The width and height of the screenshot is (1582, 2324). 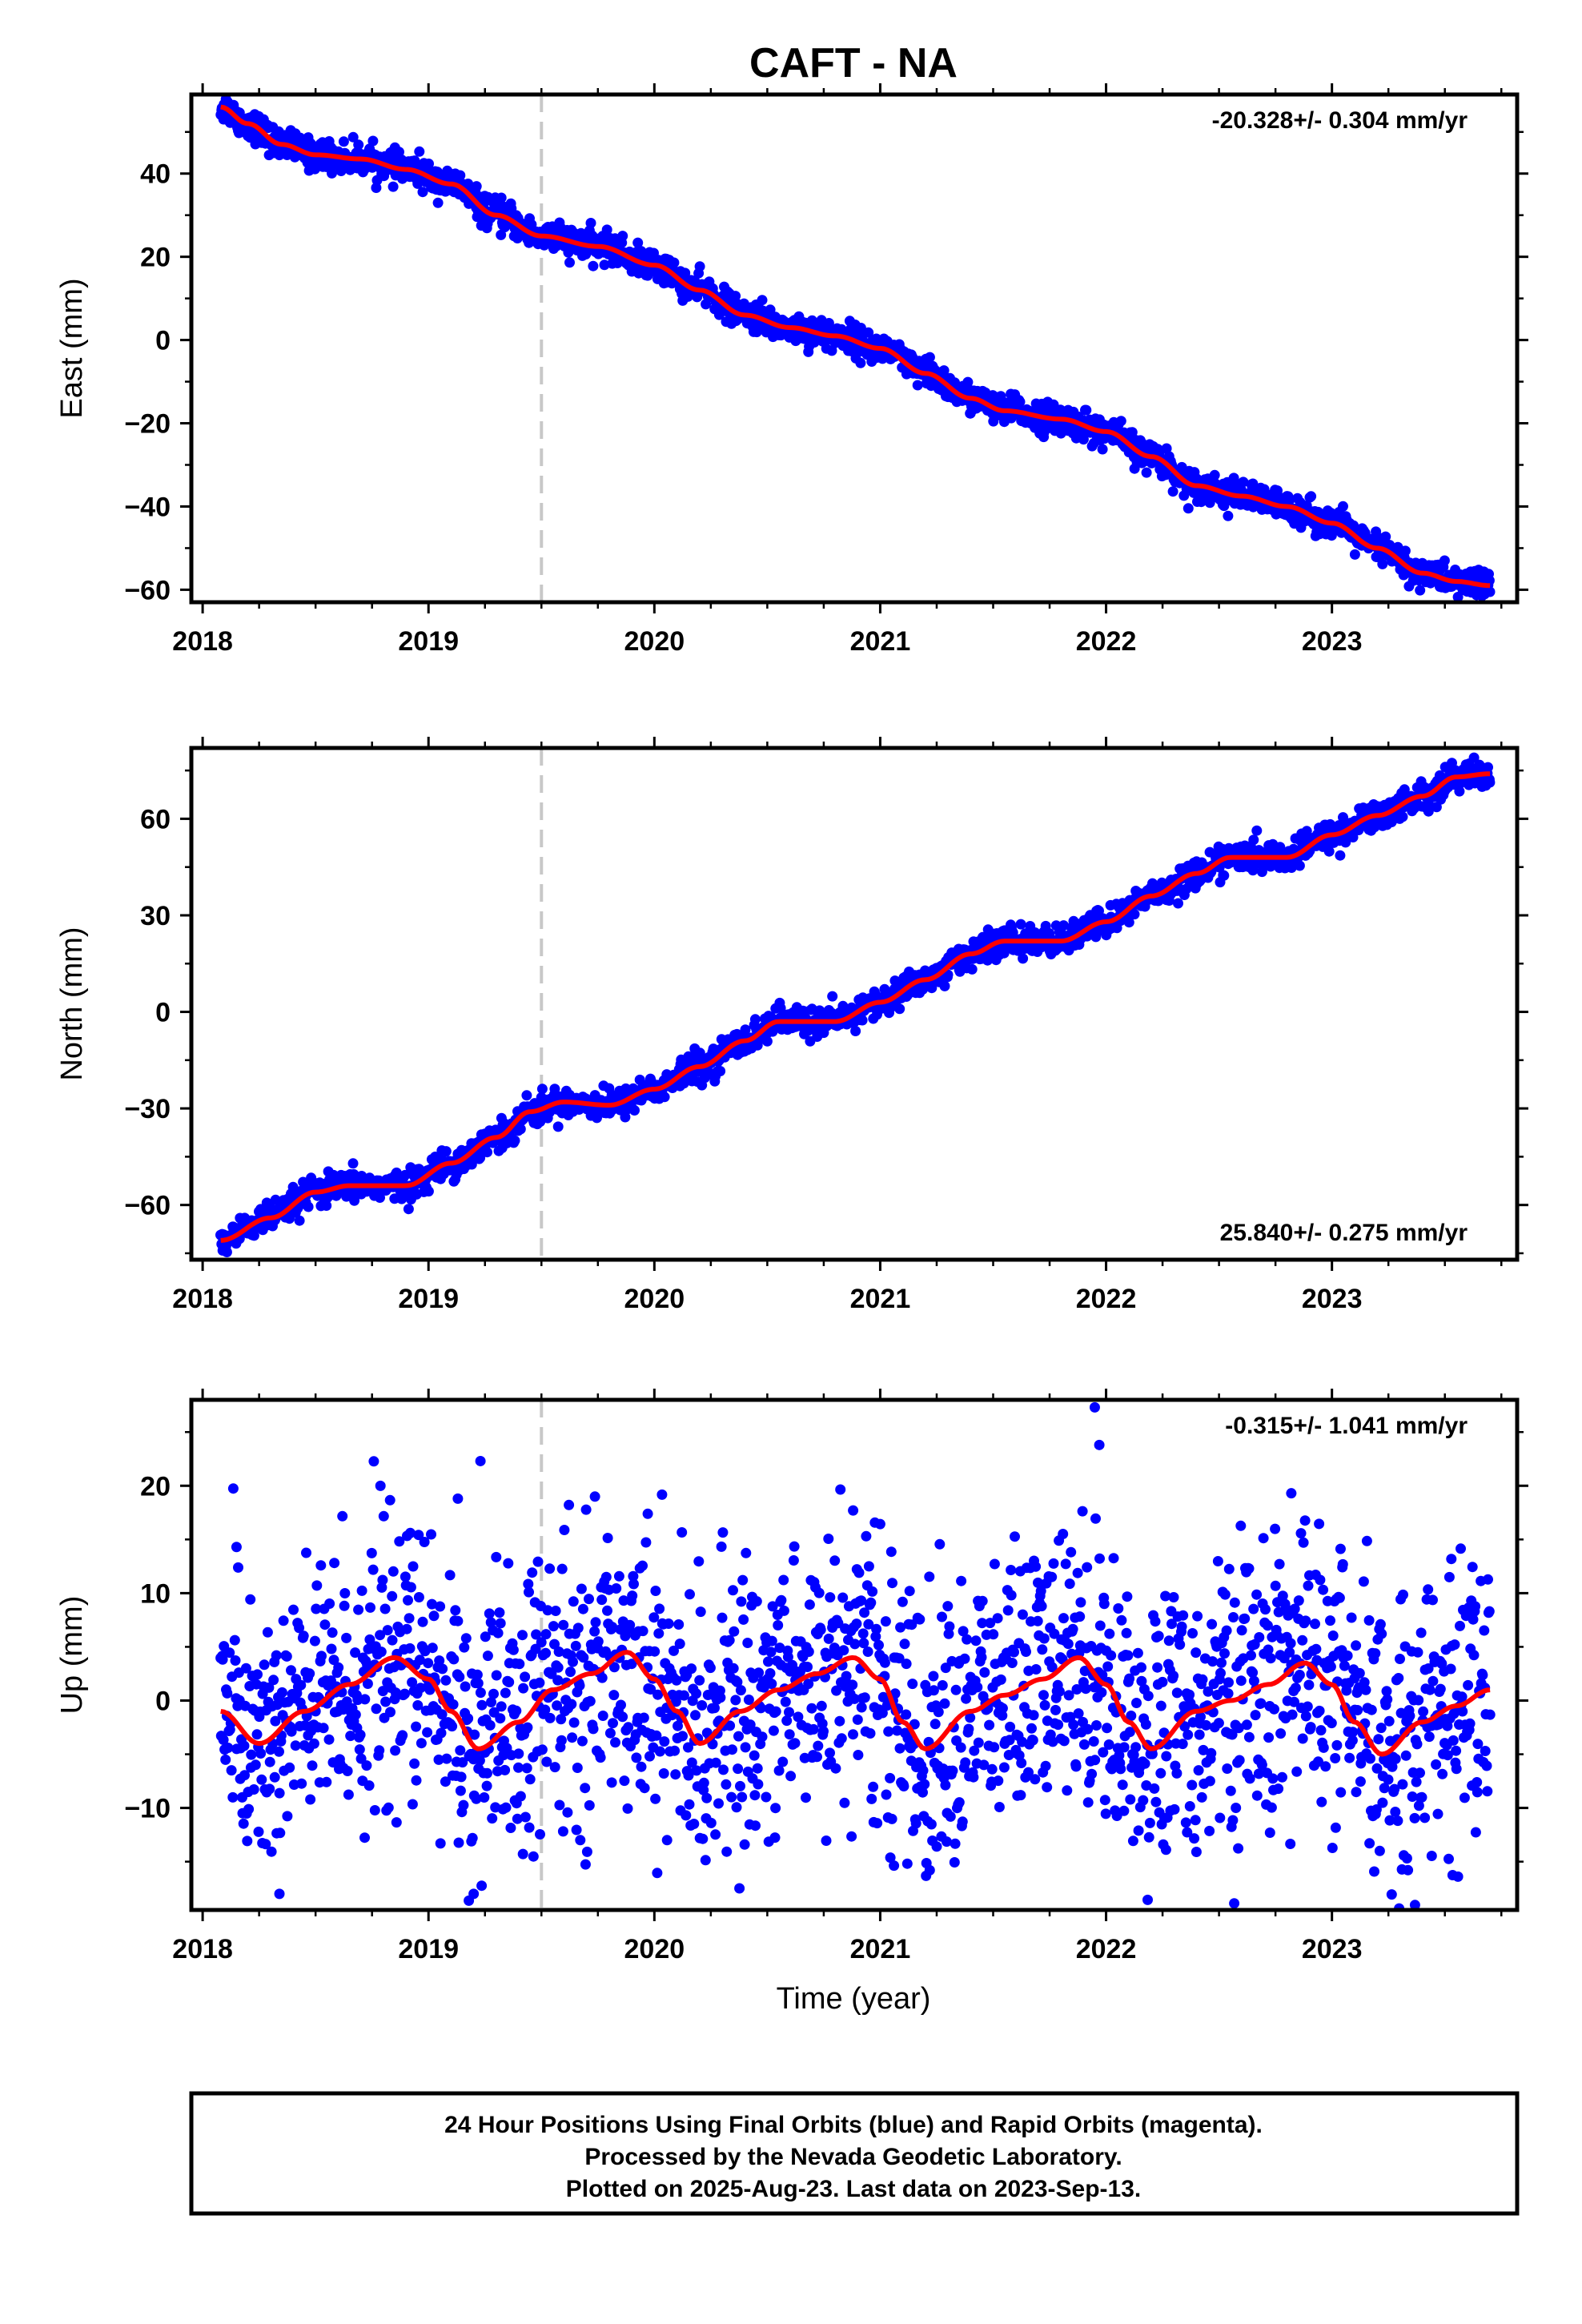 What do you see at coordinates (202, 641) in the screenshot?
I see `x-tick-label: 2018` at bounding box center [202, 641].